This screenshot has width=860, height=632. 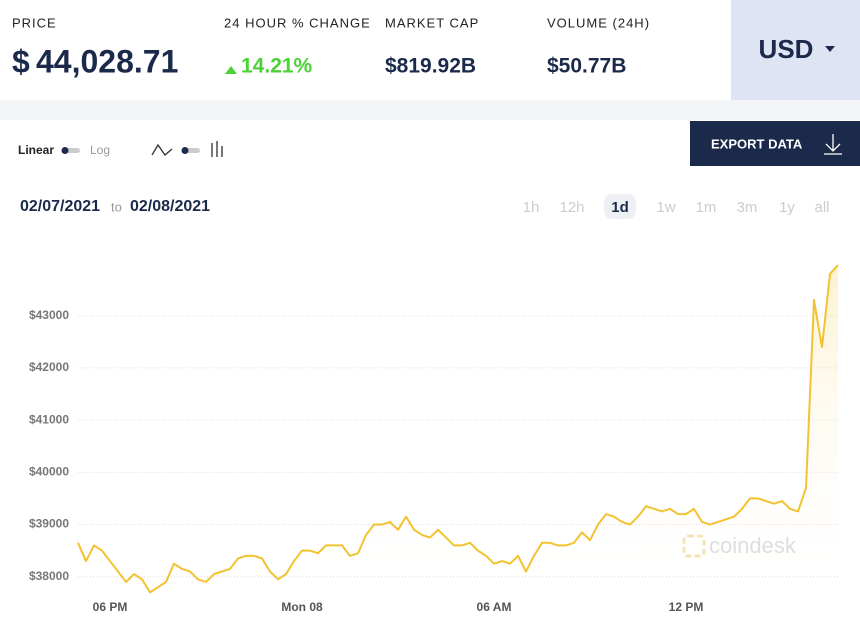 What do you see at coordinates (162, 149) in the screenshot?
I see `line-icon` at bounding box center [162, 149].